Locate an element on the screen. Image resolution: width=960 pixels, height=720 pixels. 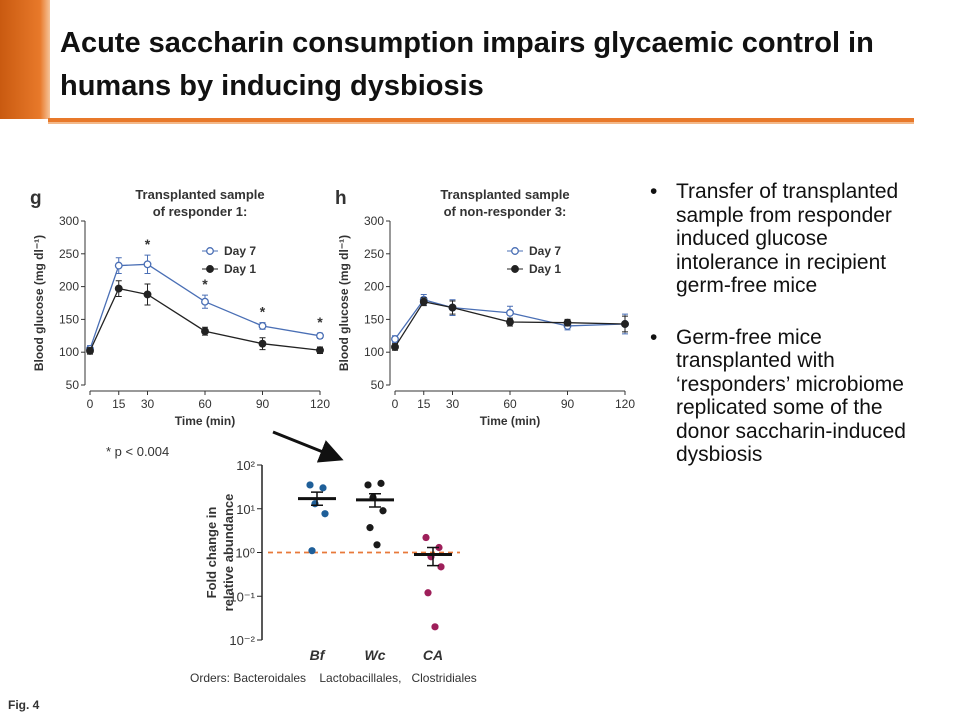
figure-label: Fig. 4 is located at coordinates (24, 705).